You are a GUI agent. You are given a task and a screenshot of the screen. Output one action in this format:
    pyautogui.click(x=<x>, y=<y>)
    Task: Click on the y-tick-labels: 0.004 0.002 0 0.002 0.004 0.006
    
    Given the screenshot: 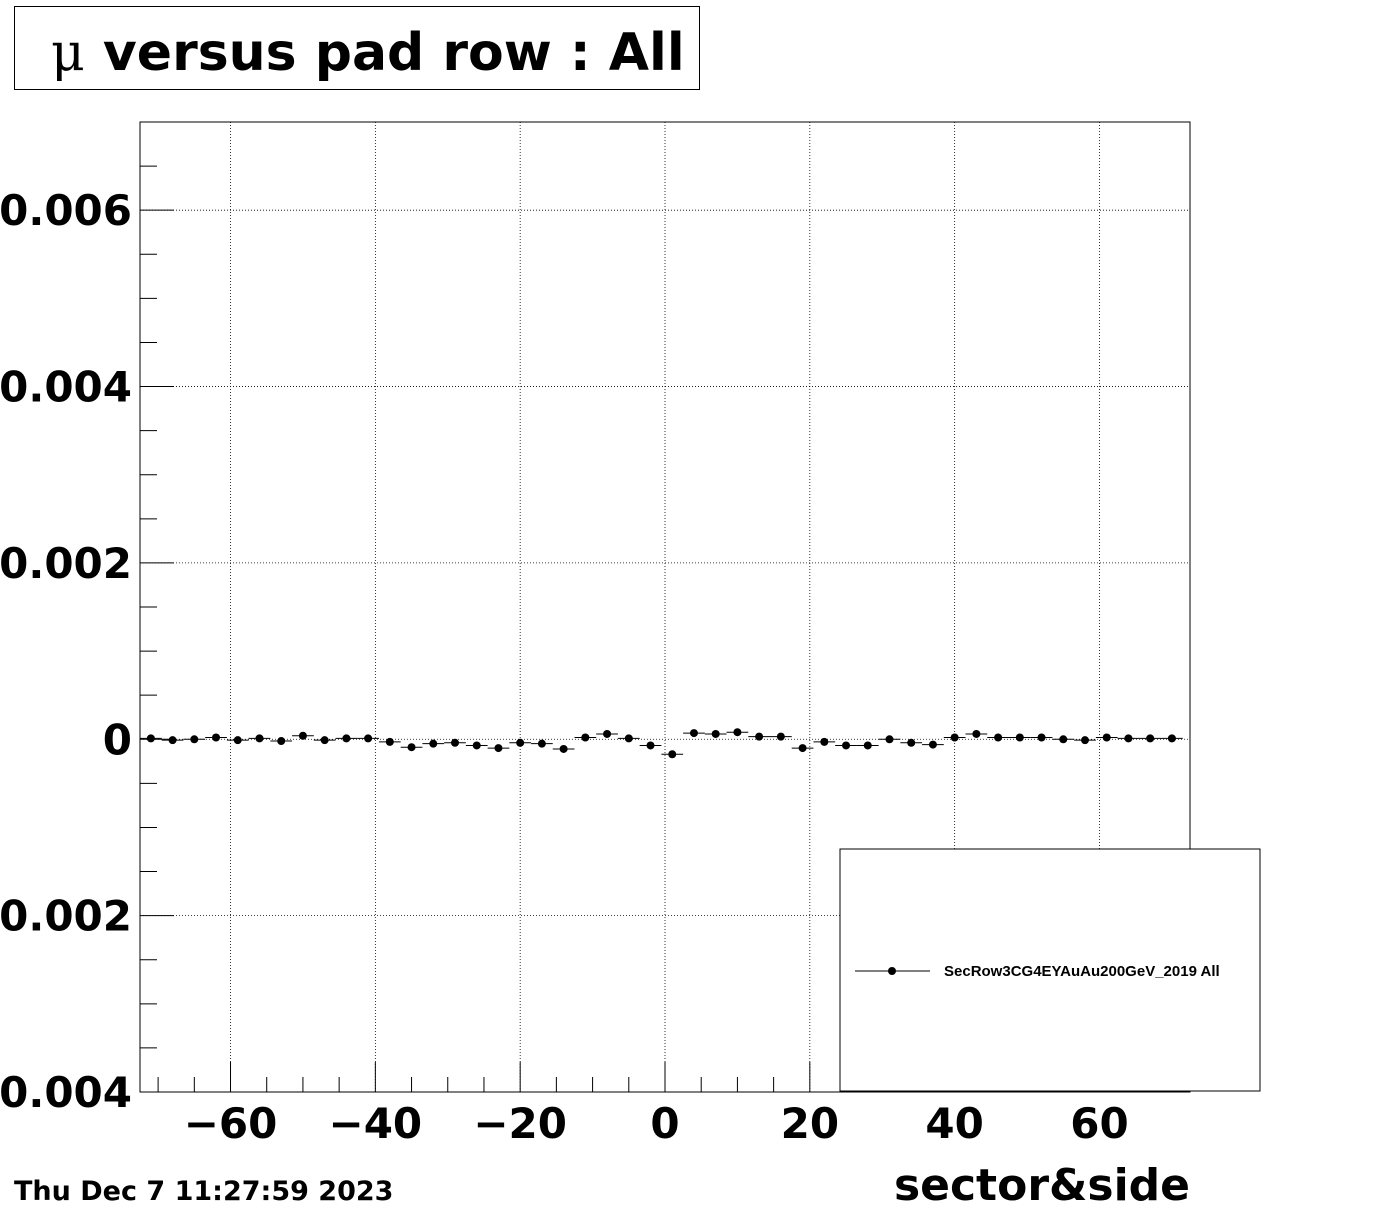 What is the action you would take?
    pyautogui.click(x=66, y=651)
    